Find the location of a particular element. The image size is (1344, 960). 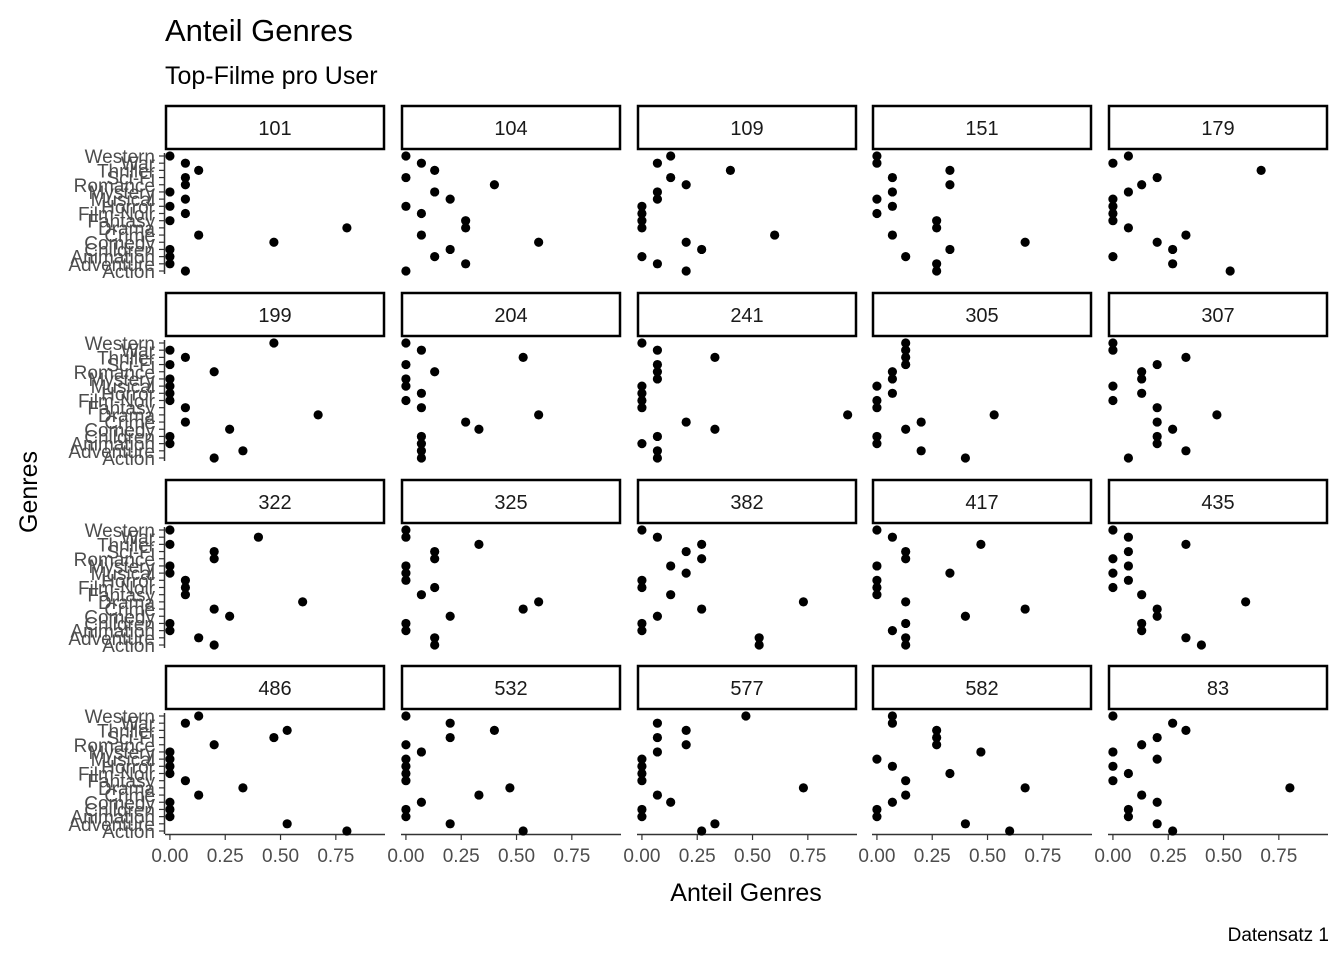

x-tick-label: 0.25 is located at coordinates (1168, 856).